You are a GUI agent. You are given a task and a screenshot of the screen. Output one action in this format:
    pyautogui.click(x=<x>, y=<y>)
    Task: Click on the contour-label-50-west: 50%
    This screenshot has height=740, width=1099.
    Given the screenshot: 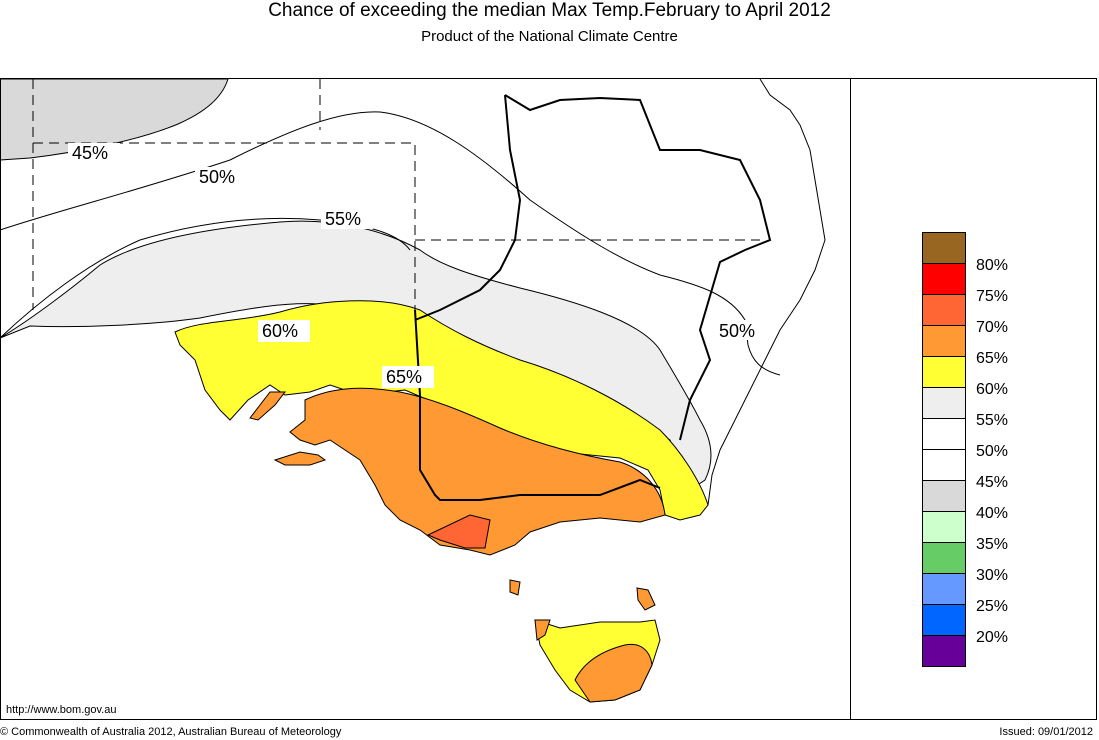 What is the action you would take?
    pyautogui.click(x=217, y=177)
    